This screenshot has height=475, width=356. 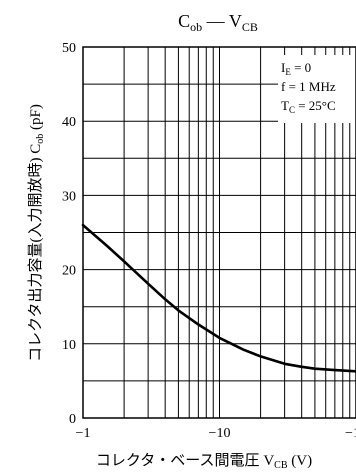 I want to click on y-tick-label: 50, so click(x=69, y=48).